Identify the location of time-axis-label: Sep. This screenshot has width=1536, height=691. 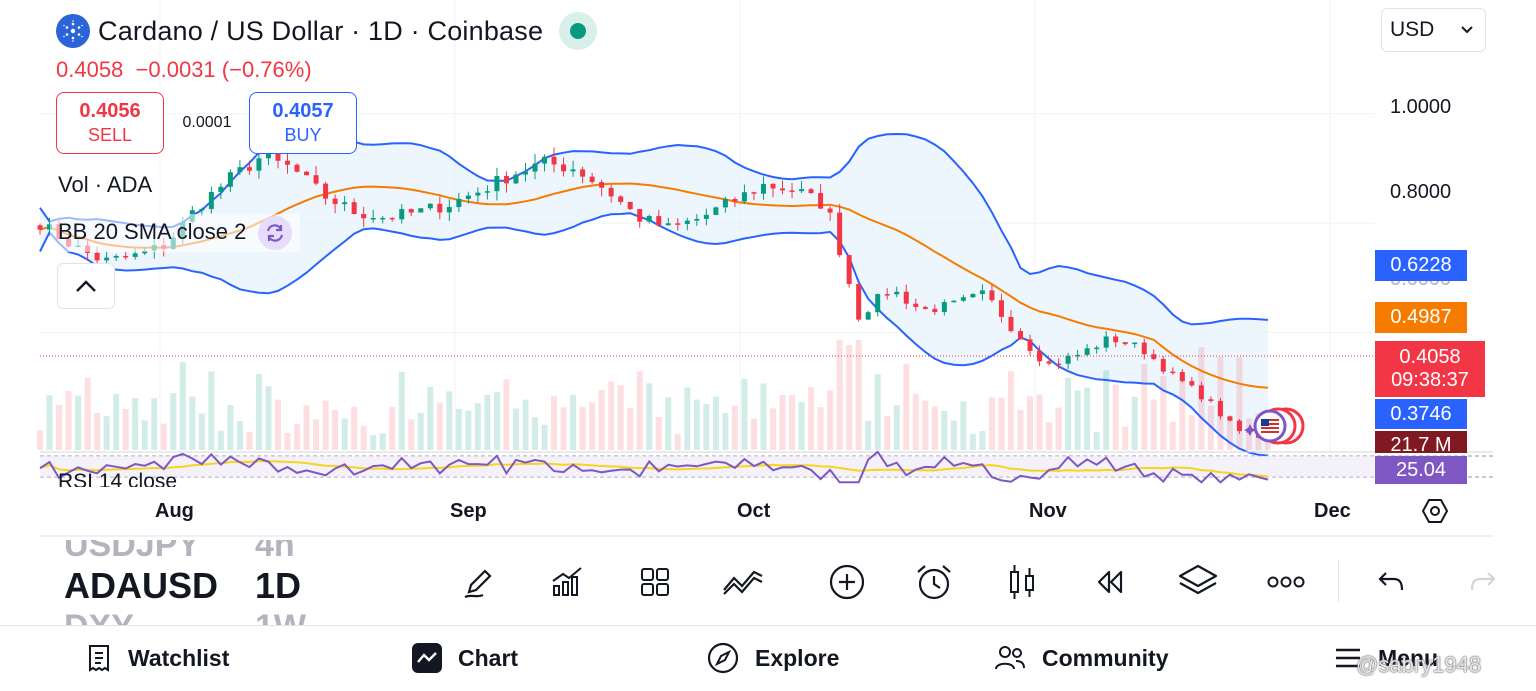
(468, 511).